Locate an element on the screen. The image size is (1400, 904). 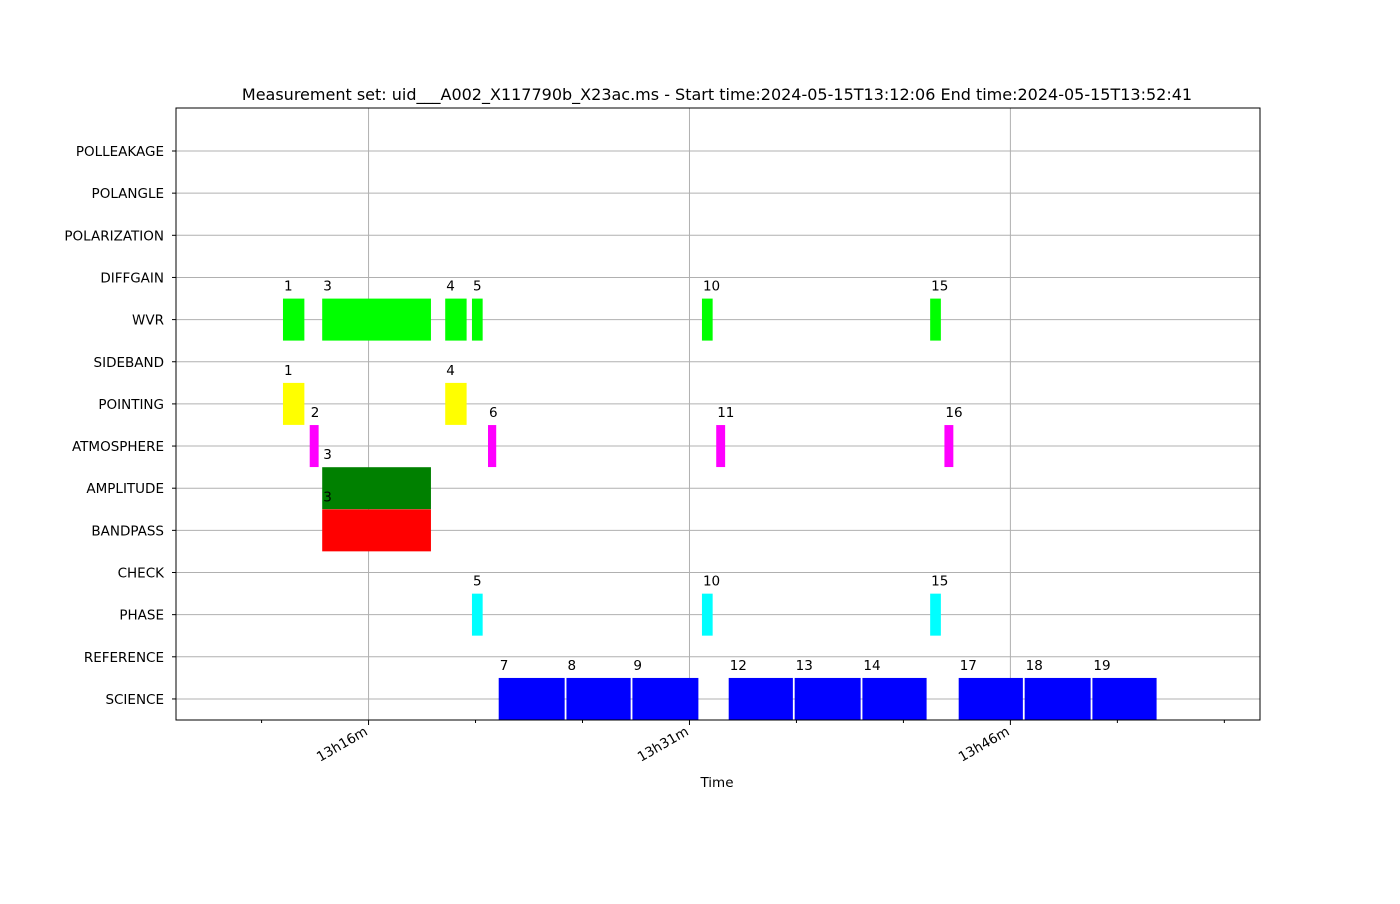
scan-number-label: 2 is located at coordinates (315, 413).